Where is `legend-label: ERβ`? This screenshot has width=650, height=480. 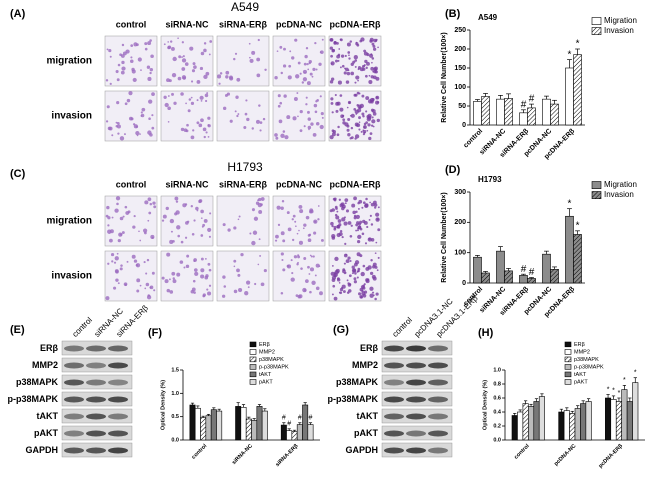
legend-label: ERβ is located at coordinates (579, 345).